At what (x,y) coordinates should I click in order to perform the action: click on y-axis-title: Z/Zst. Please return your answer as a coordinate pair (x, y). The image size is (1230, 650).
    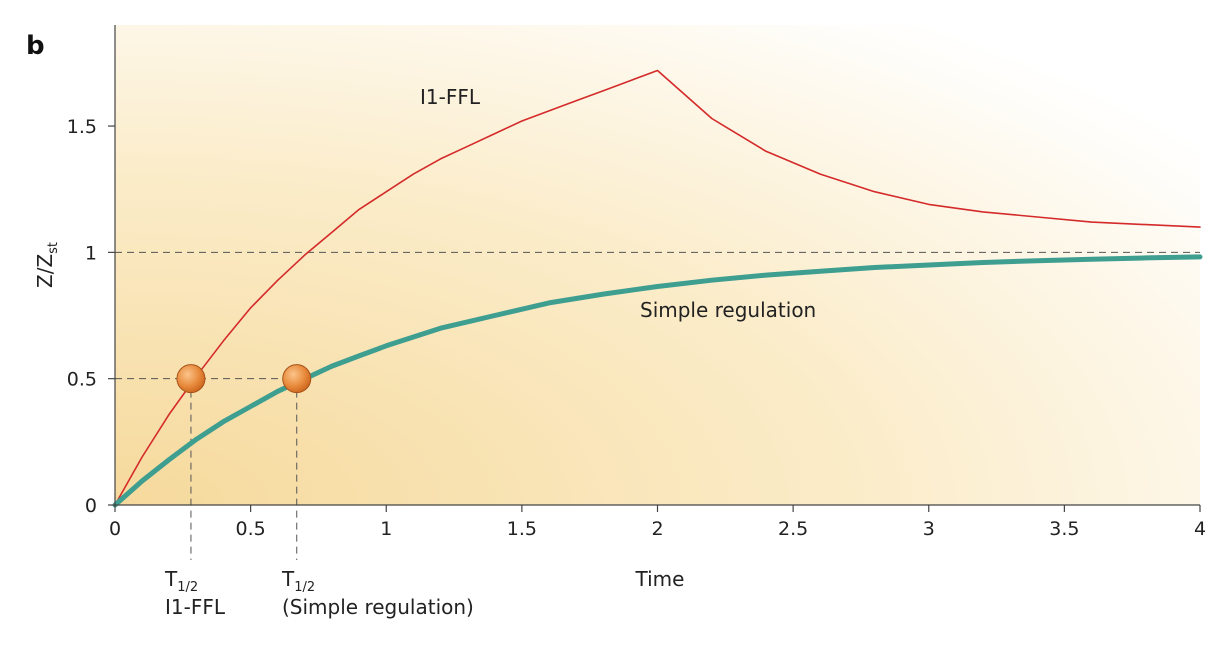
    Looking at the image, I should click on (47, 265).